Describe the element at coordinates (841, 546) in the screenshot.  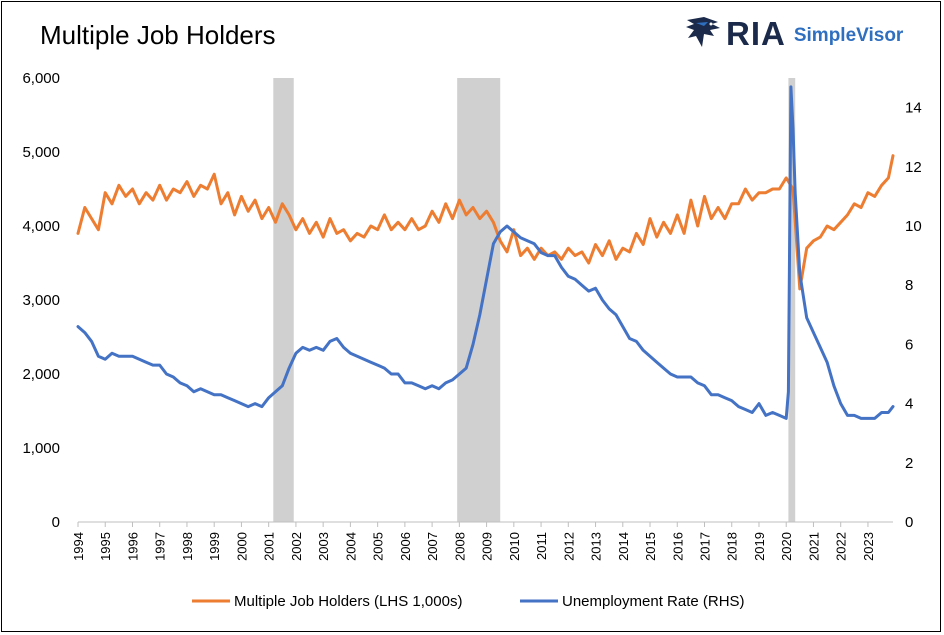
I see `x-tick-label: 2022` at that location.